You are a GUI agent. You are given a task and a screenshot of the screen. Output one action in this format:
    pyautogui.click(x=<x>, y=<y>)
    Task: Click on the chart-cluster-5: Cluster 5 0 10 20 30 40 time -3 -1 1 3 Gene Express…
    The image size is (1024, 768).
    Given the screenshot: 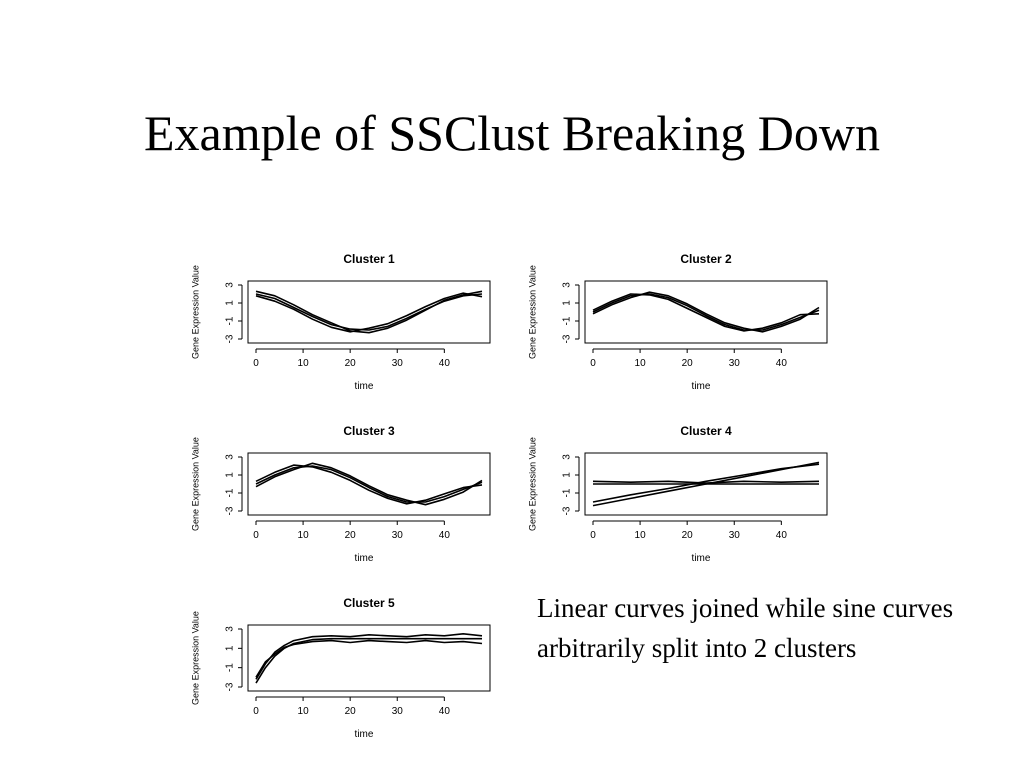 What is the action you would take?
    pyautogui.click(x=340, y=668)
    